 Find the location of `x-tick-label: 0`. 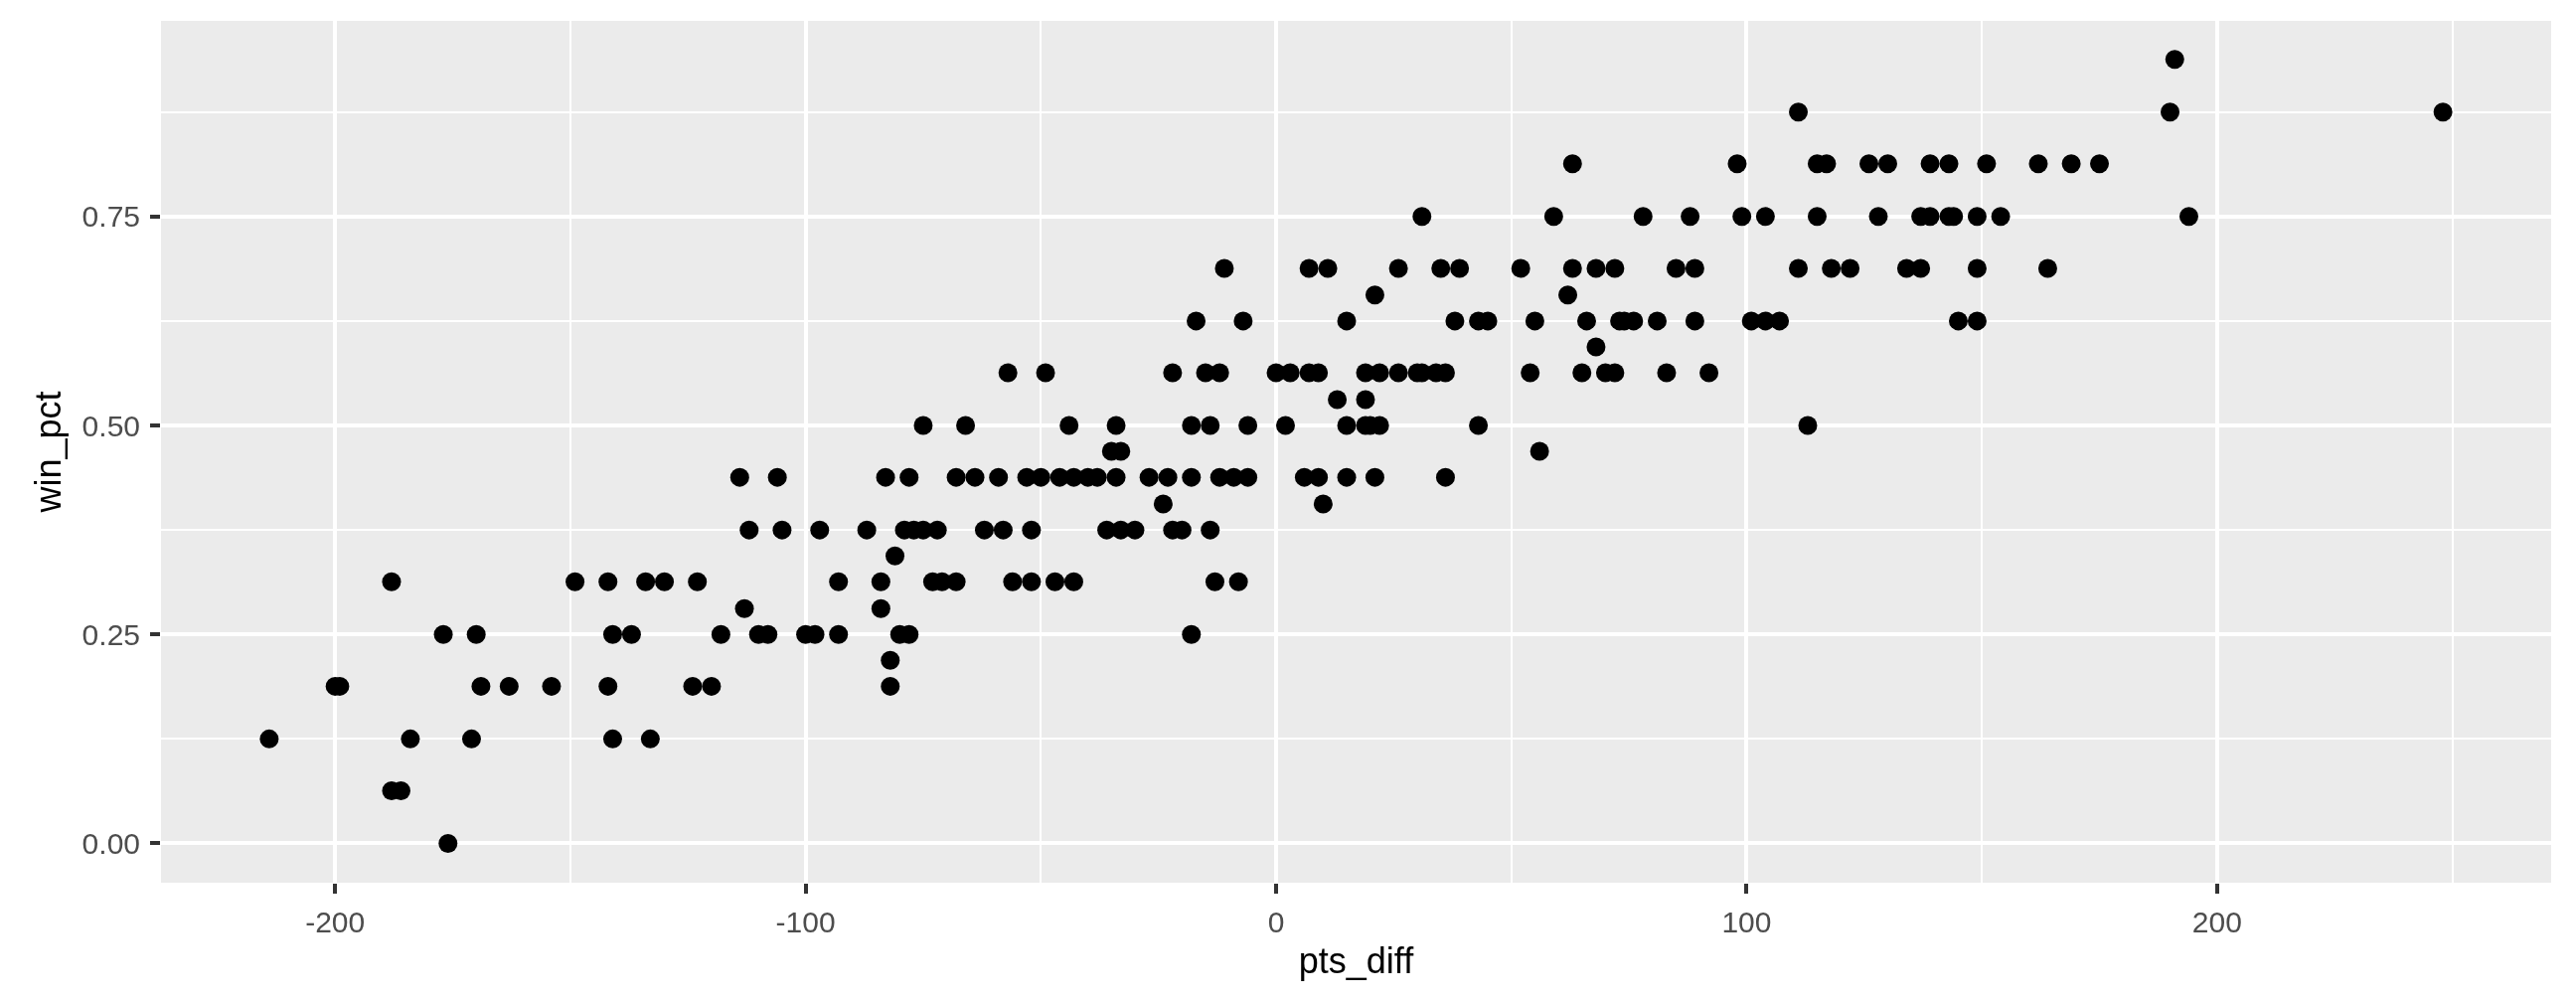

x-tick-label: 0 is located at coordinates (1276, 922).